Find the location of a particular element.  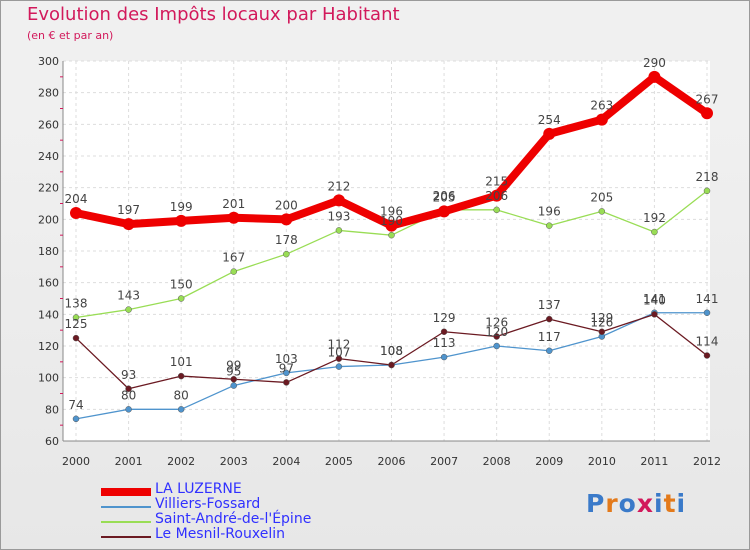

data-label: 74 is located at coordinates (75, 405).